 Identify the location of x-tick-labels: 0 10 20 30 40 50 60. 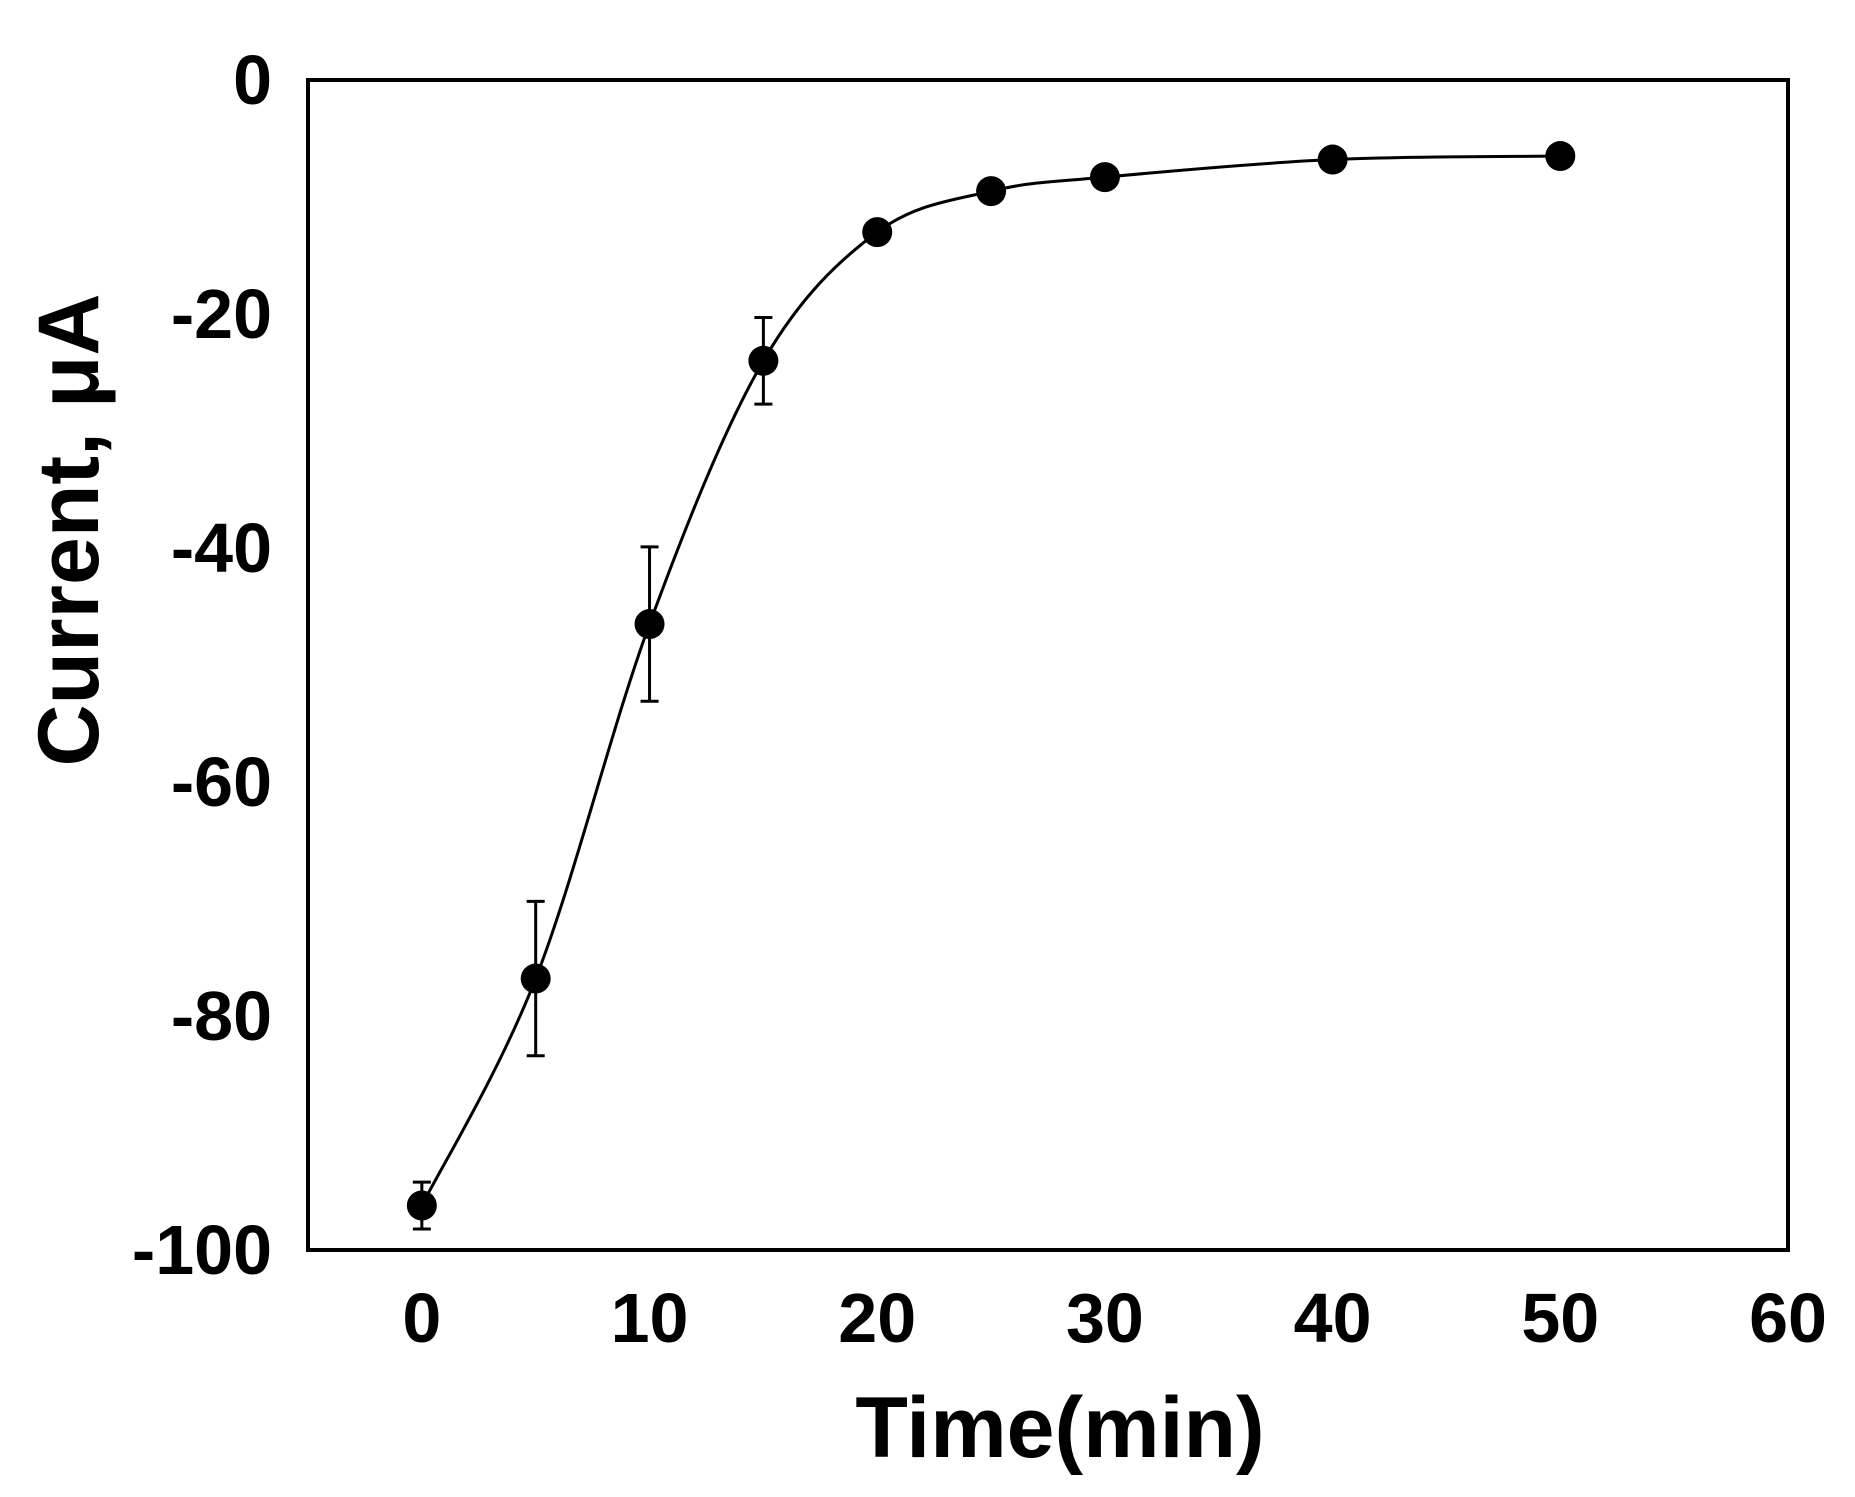
(1114, 1318).